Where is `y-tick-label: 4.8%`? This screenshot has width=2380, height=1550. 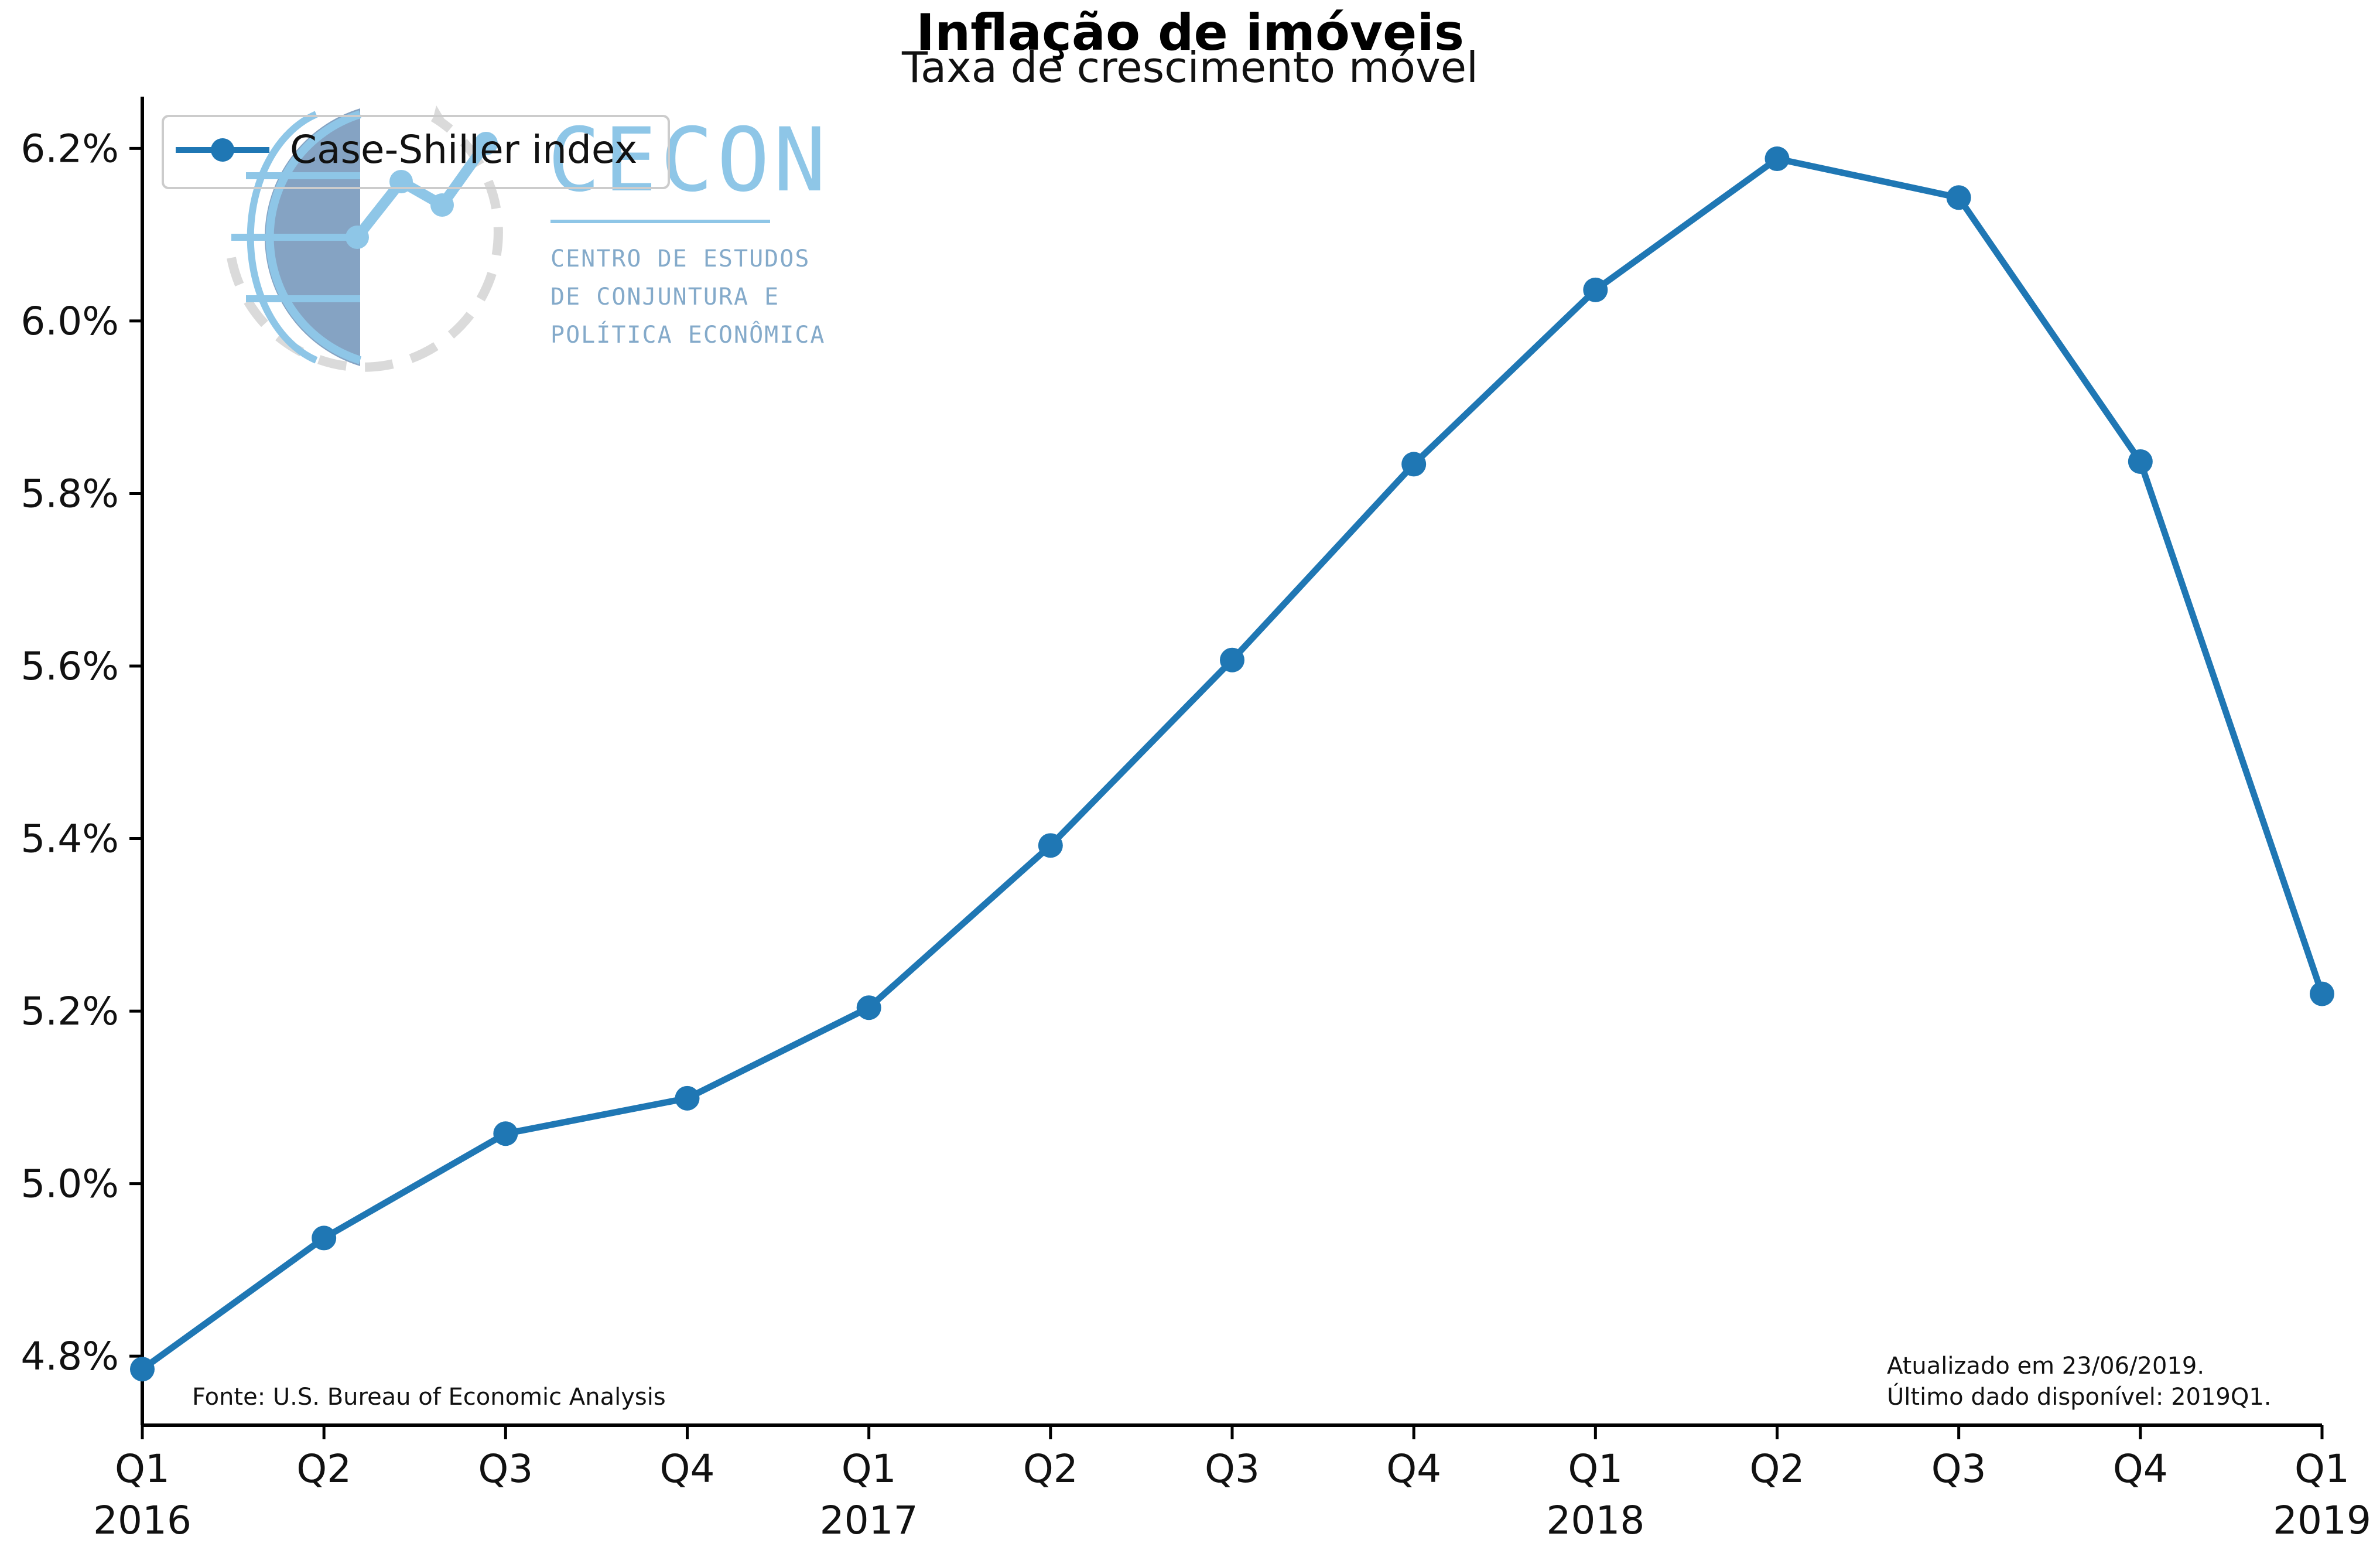 y-tick-label: 4.8% is located at coordinates (69, 1356).